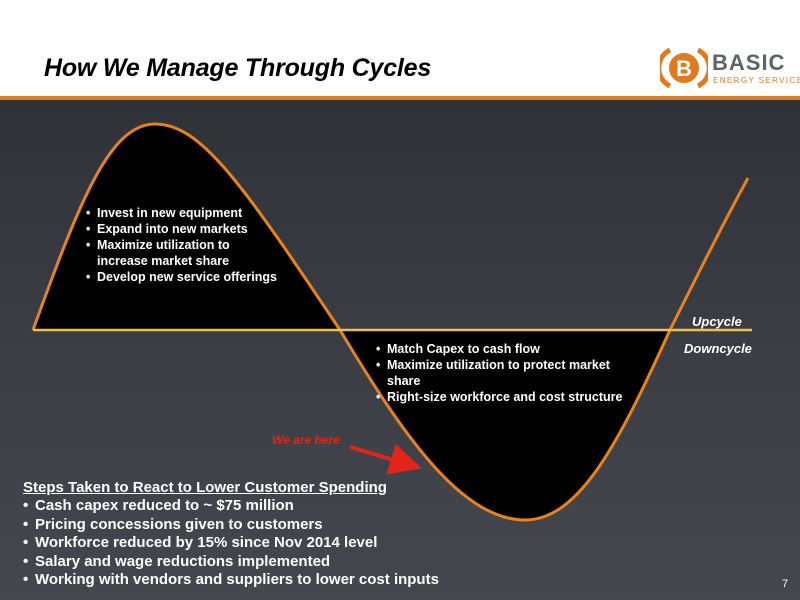  What do you see at coordinates (231, 506) in the screenshot?
I see `step-item: Cash capex reduced to ~ $75 million` at bounding box center [231, 506].